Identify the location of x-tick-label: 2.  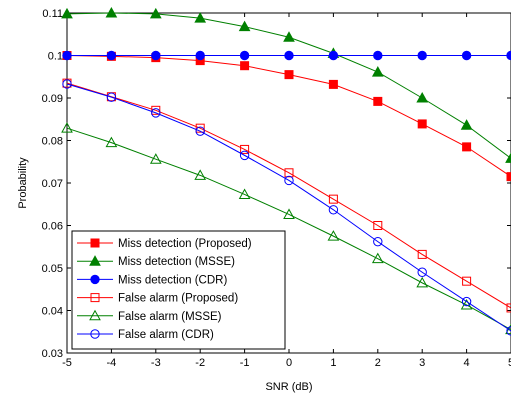
(378, 363).